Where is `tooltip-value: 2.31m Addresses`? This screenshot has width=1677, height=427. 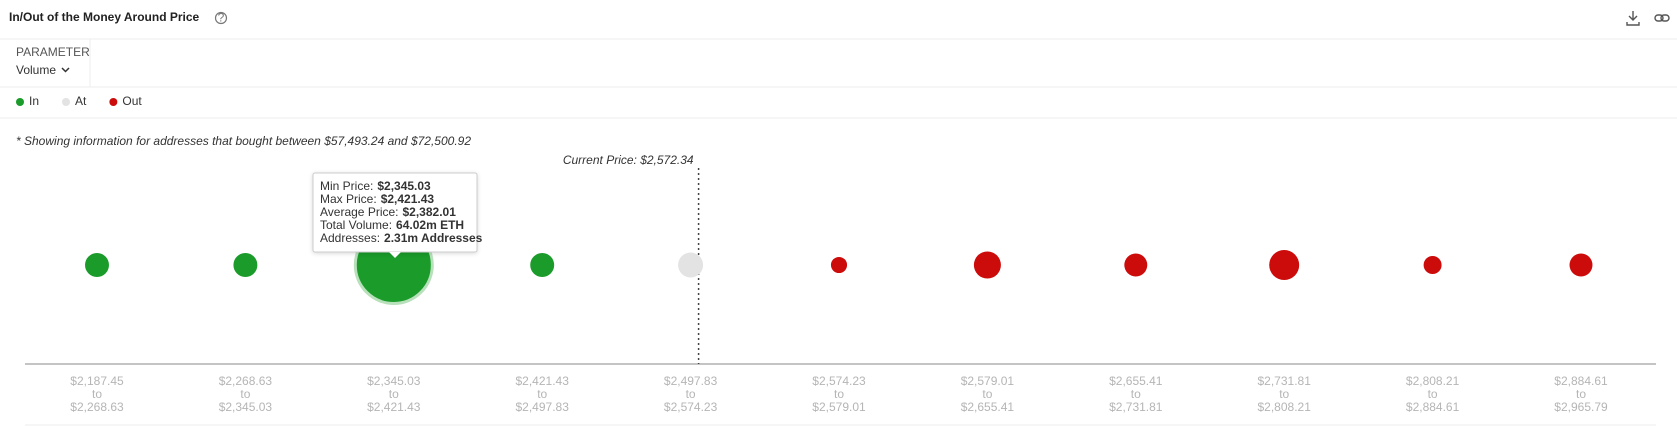
tooltip-value: 2.31m Addresses is located at coordinates (433, 238).